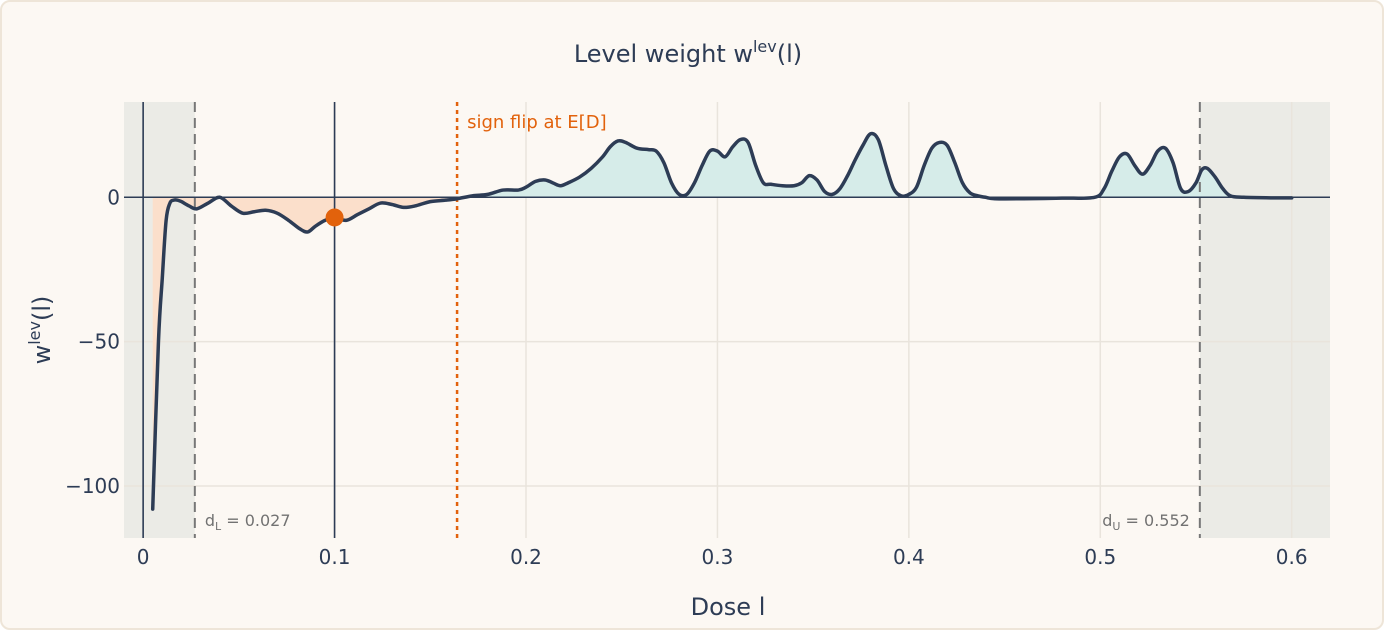 The height and width of the screenshot is (636, 1386). I want to click on x-tick-label: 0.1, so click(335, 557).